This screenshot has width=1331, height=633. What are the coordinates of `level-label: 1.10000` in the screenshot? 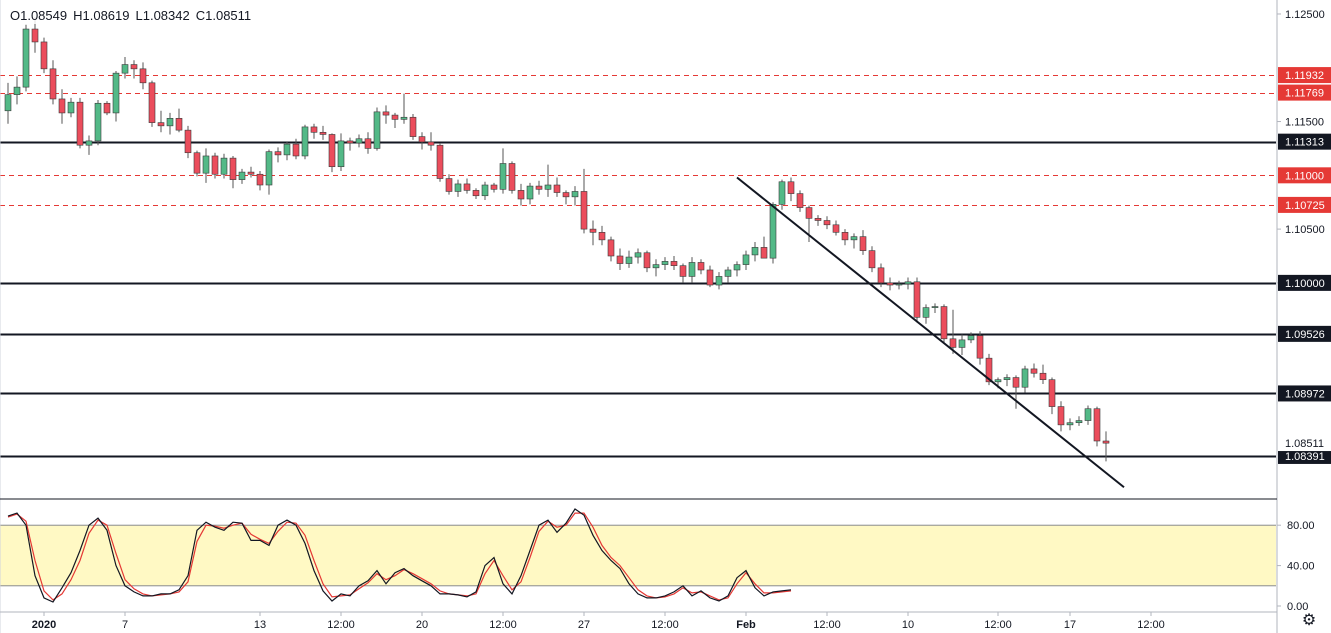 It's located at (1305, 284).